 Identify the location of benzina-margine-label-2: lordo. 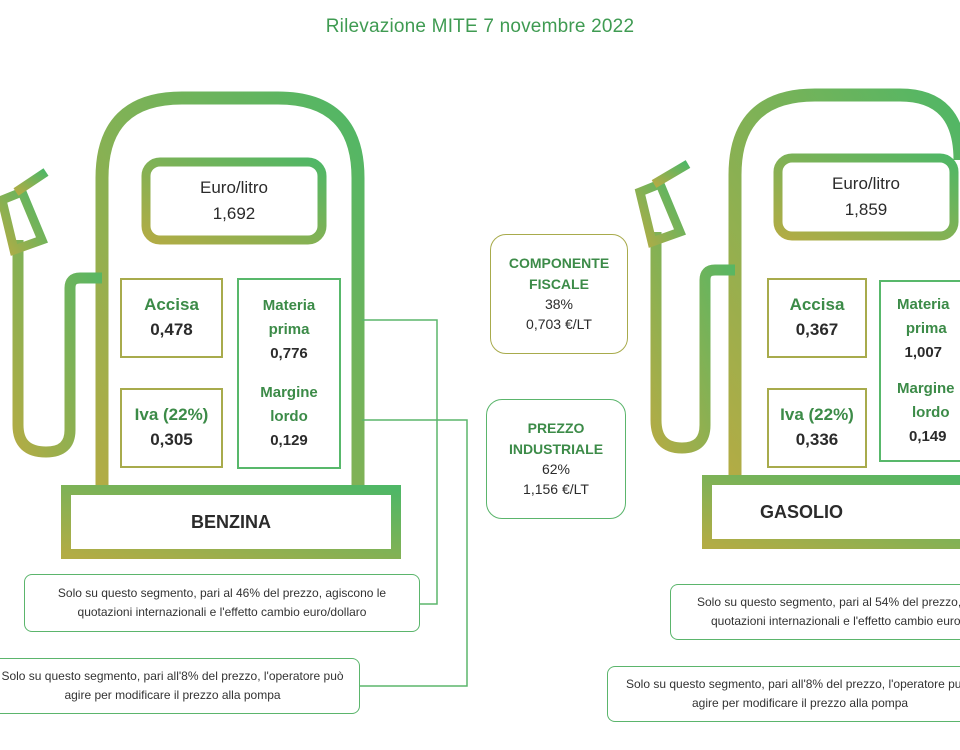
(289, 416).